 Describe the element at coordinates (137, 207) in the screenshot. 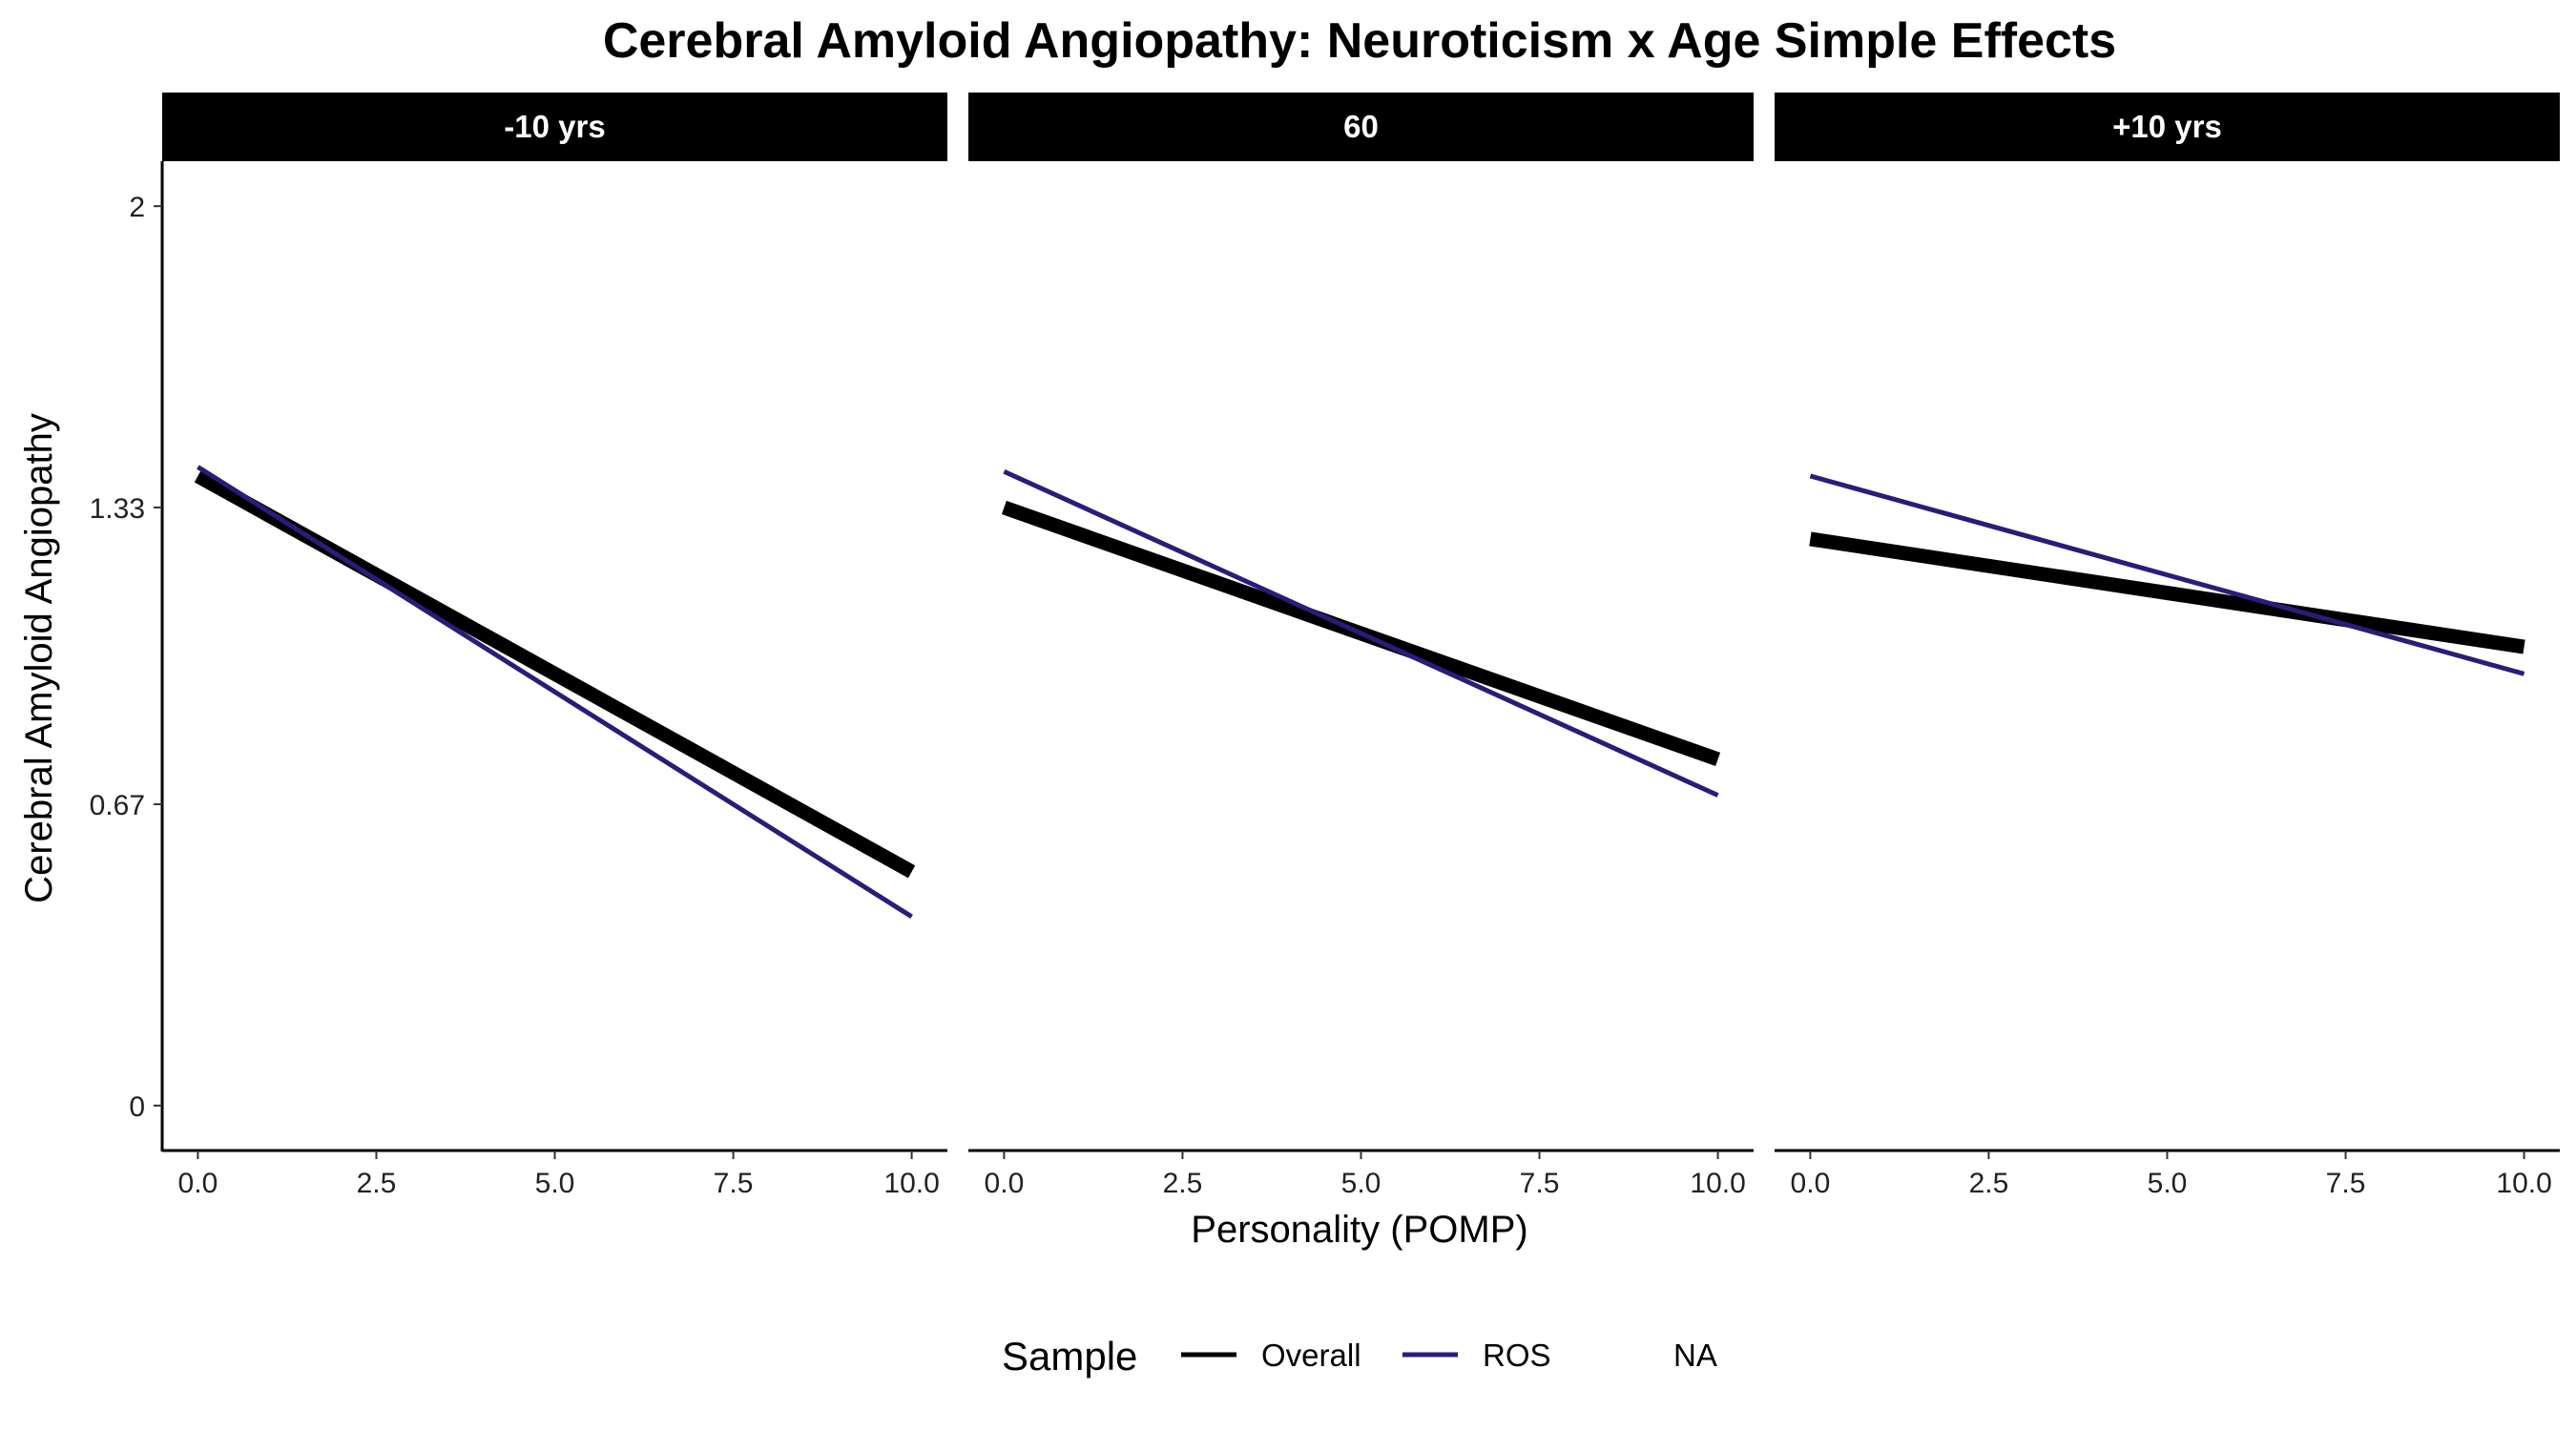

I see `y-tick-label: 2` at that location.